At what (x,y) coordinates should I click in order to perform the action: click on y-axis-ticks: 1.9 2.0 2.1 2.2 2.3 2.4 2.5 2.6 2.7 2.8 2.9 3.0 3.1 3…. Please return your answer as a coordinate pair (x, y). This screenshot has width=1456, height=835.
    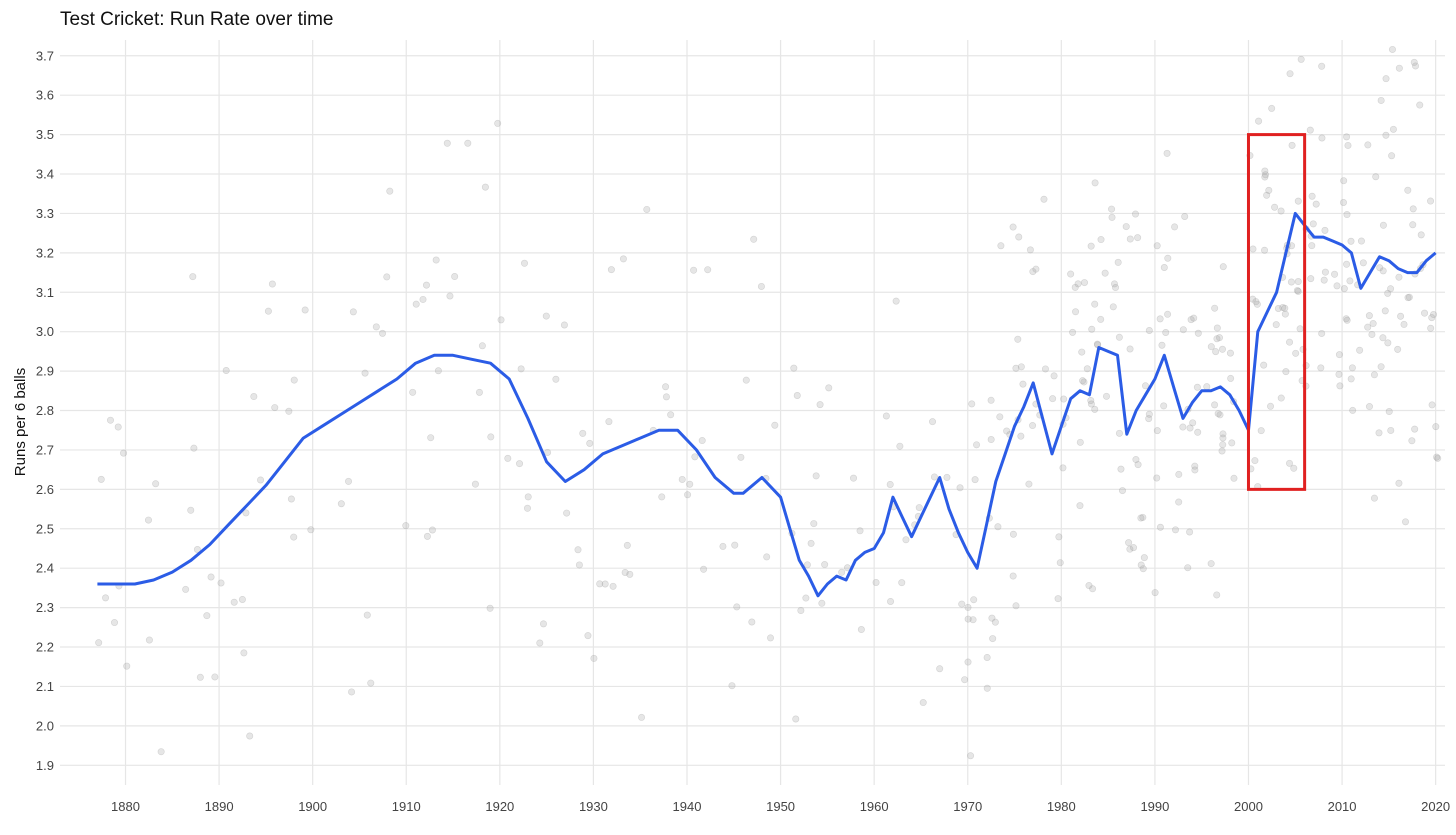
    Looking at the image, I should click on (45, 410).